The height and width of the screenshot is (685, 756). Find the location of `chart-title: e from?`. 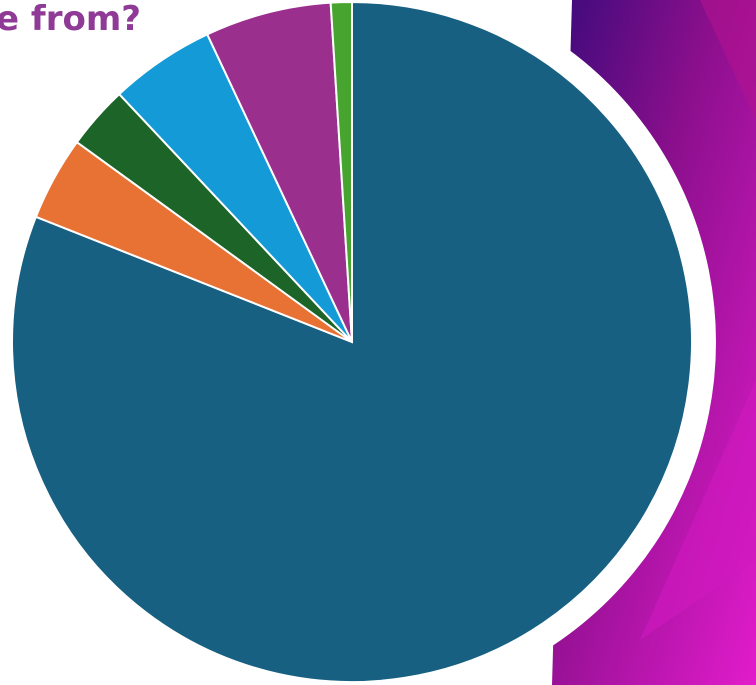

chart-title: e from? is located at coordinates (70, 19).